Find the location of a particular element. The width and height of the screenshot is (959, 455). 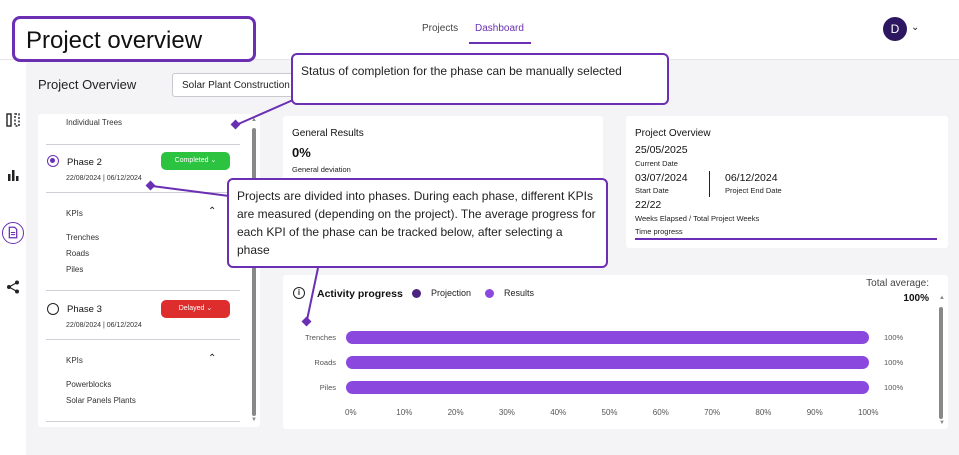

bar-category-label: Piles is located at coordinates (327, 387).